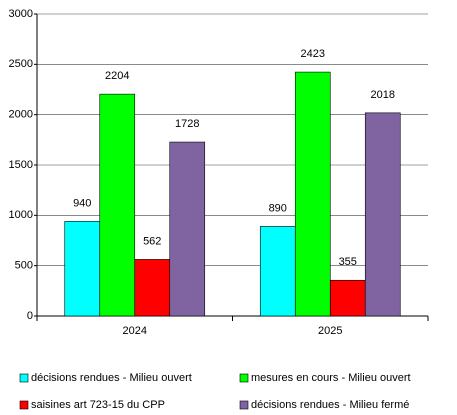  I want to click on legend-label: saisines art 723-15 du CPP, so click(98, 405).